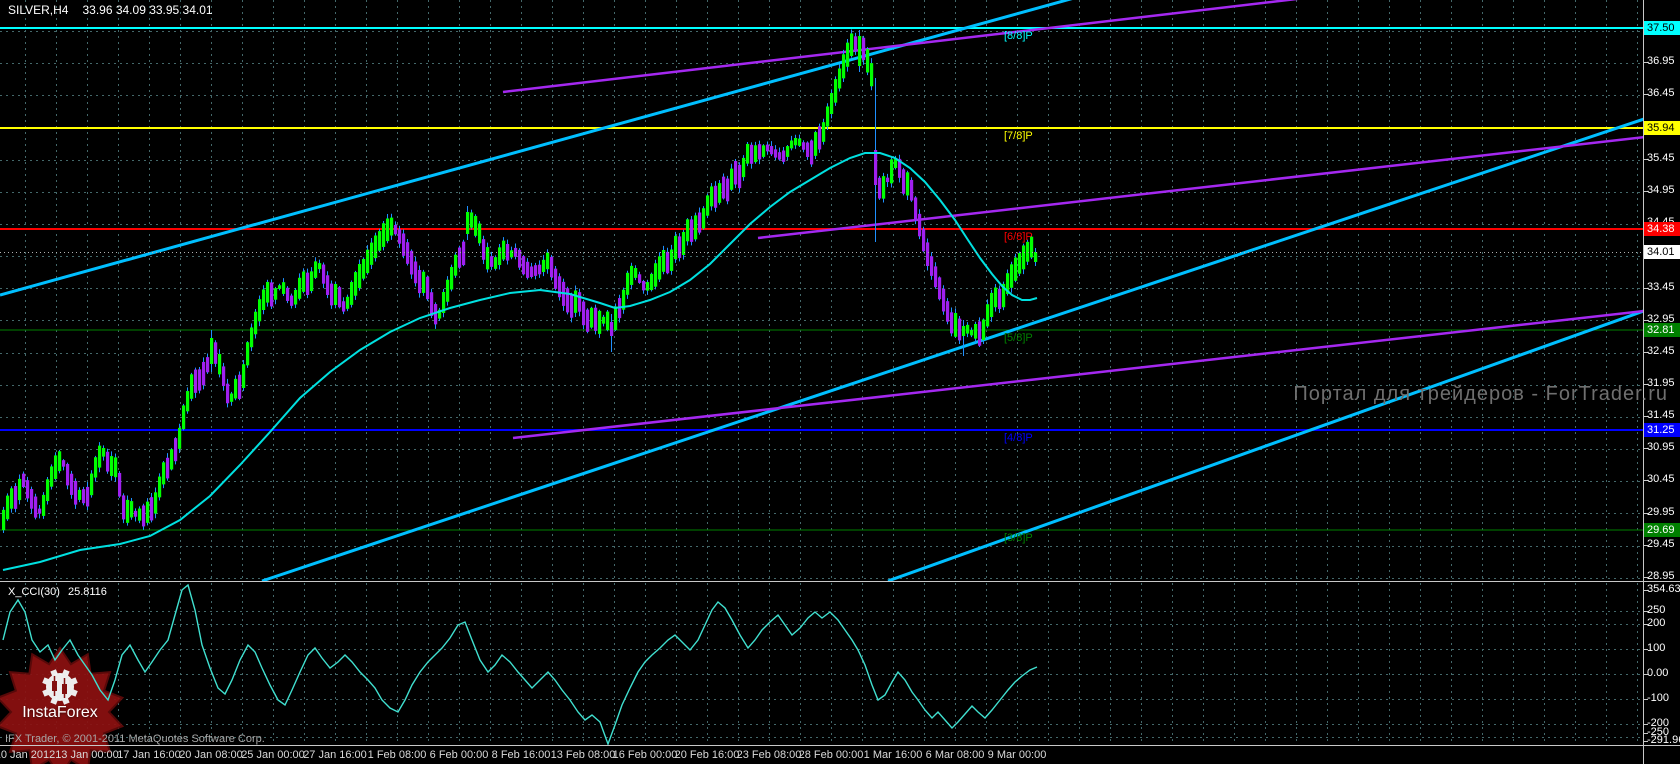 The width and height of the screenshot is (1680, 764). I want to click on price-level-box: 32.81, so click(1662, 330).